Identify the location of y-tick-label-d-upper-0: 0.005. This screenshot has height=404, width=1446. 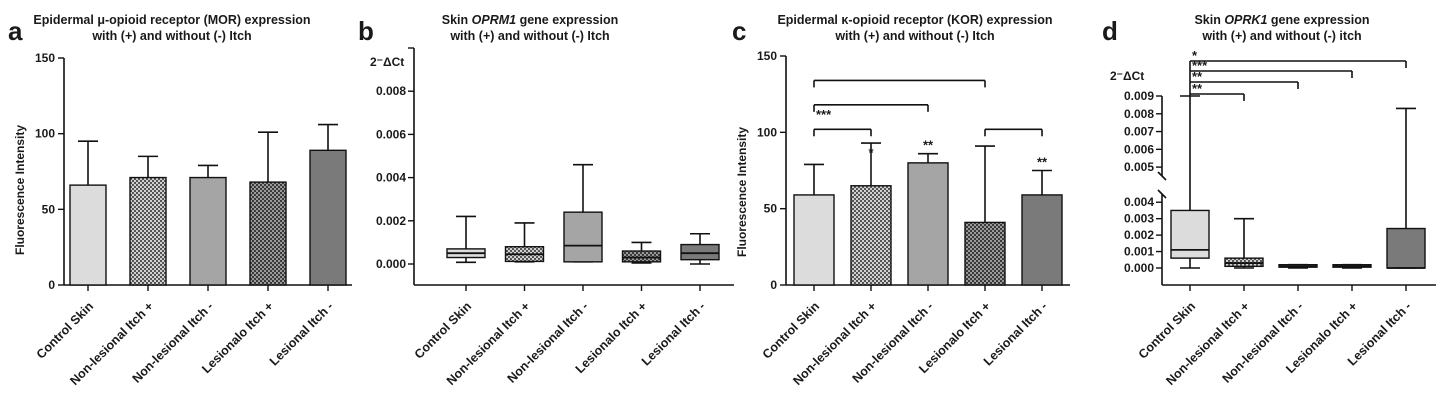
(1139, 167).